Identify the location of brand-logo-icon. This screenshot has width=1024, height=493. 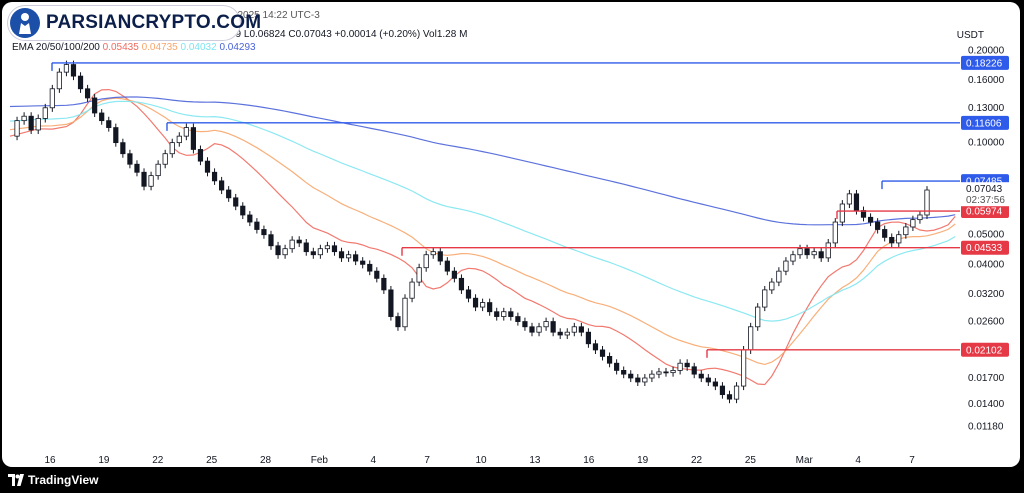
(25, 23).